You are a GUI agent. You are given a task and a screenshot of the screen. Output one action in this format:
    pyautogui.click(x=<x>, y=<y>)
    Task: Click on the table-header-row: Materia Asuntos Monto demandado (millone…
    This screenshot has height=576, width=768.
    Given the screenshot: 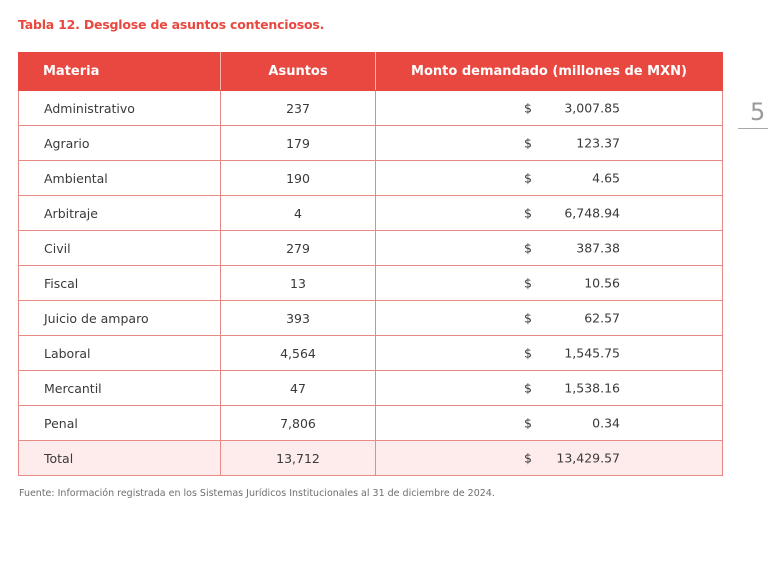 What is the action you would take?
    pyautogui.click(x=370, y=71)
    